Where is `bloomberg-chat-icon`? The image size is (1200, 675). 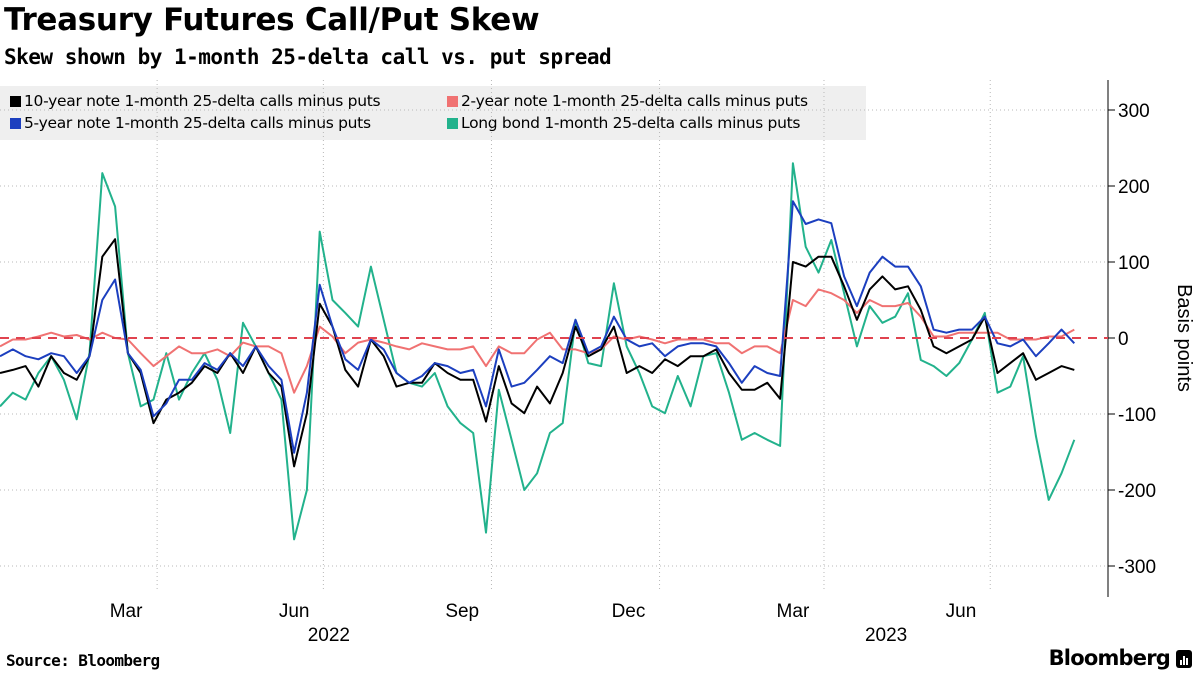
bloomberg-chat-icon is located at coordinates (1184, 659).